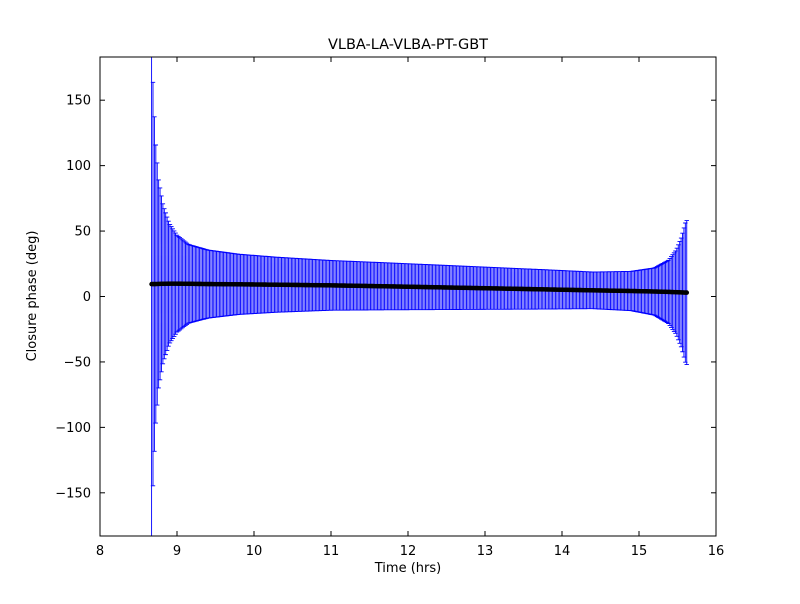 The width and height of the screenshot is (800, 604). Describe the element at coordinates (687, 292) in the screenshot. I see `data-point` at that location.